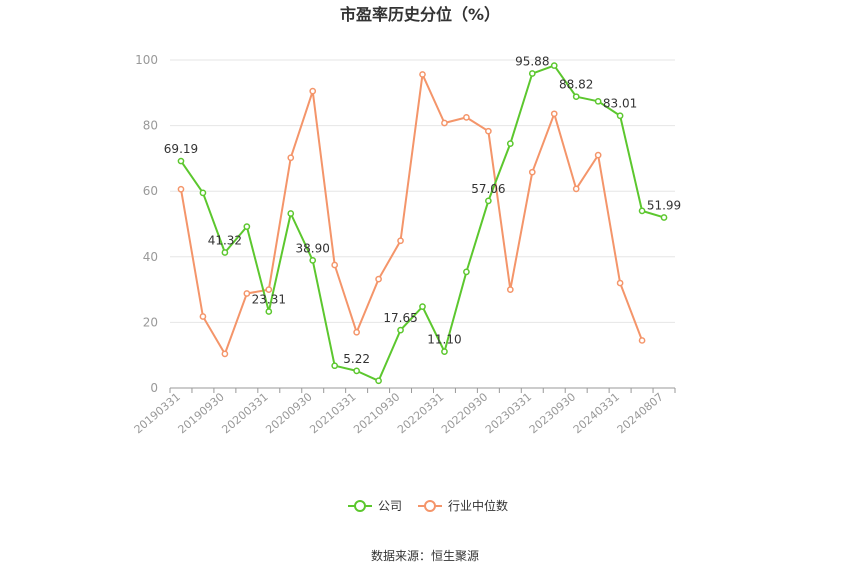 The image size is (850, 575). Describe the element at coordinates (269, 300) in the screenshot. I see `data-label: 23.31` at that location.